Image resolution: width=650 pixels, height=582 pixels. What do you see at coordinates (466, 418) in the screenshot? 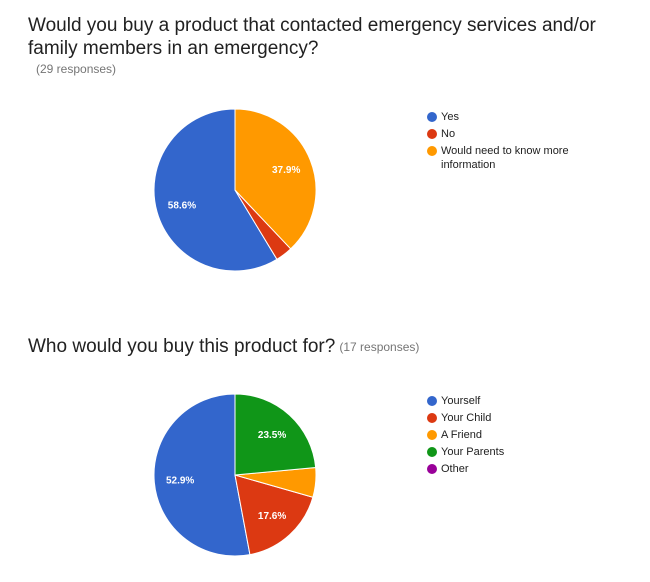
I see `legend-label: Your Child` at bounding box center [466, 418].